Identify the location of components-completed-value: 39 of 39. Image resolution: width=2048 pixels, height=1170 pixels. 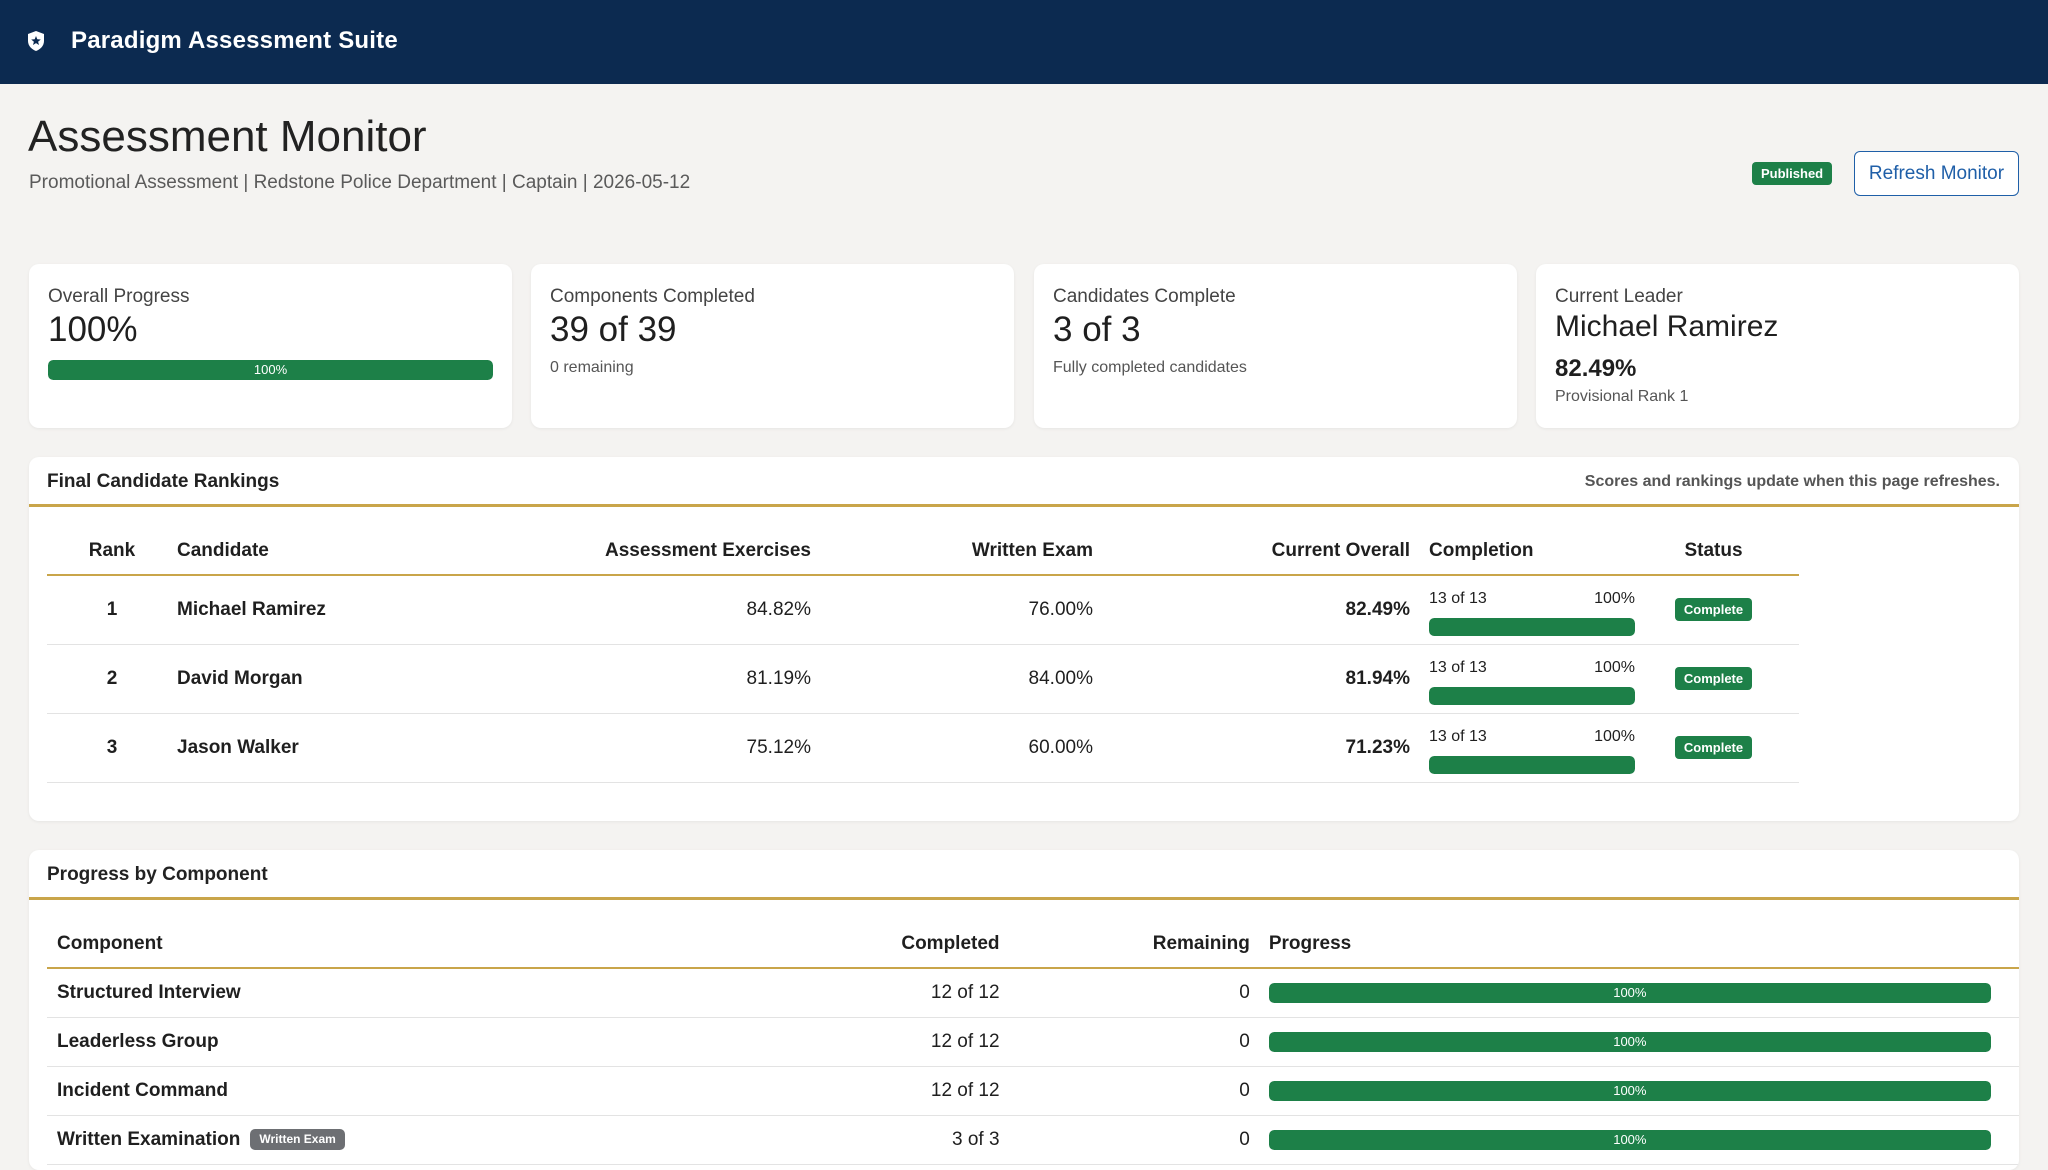
(613, 329).